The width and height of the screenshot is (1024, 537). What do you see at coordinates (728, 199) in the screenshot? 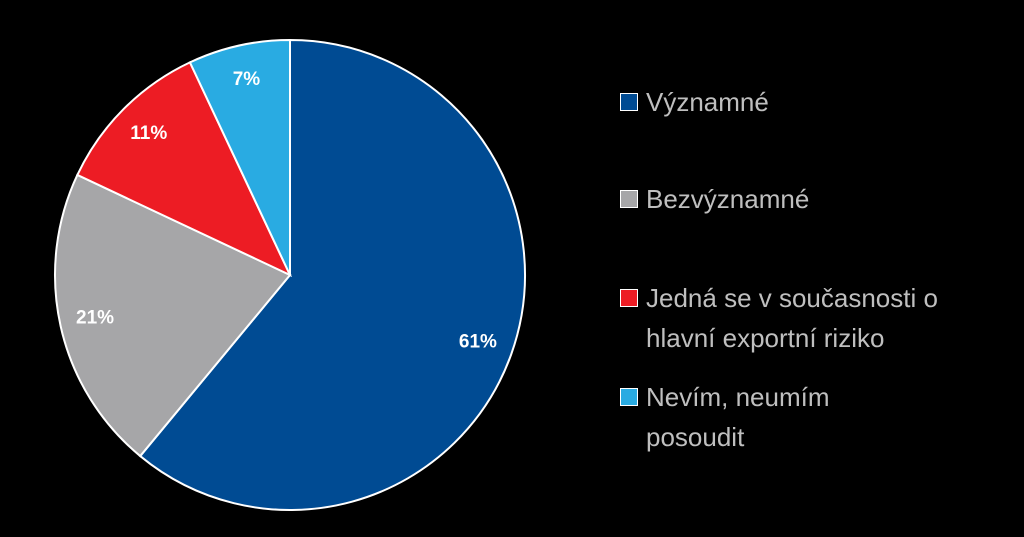
I see `legend-label: Bezvýznamné` at bounding box center [728, 199].